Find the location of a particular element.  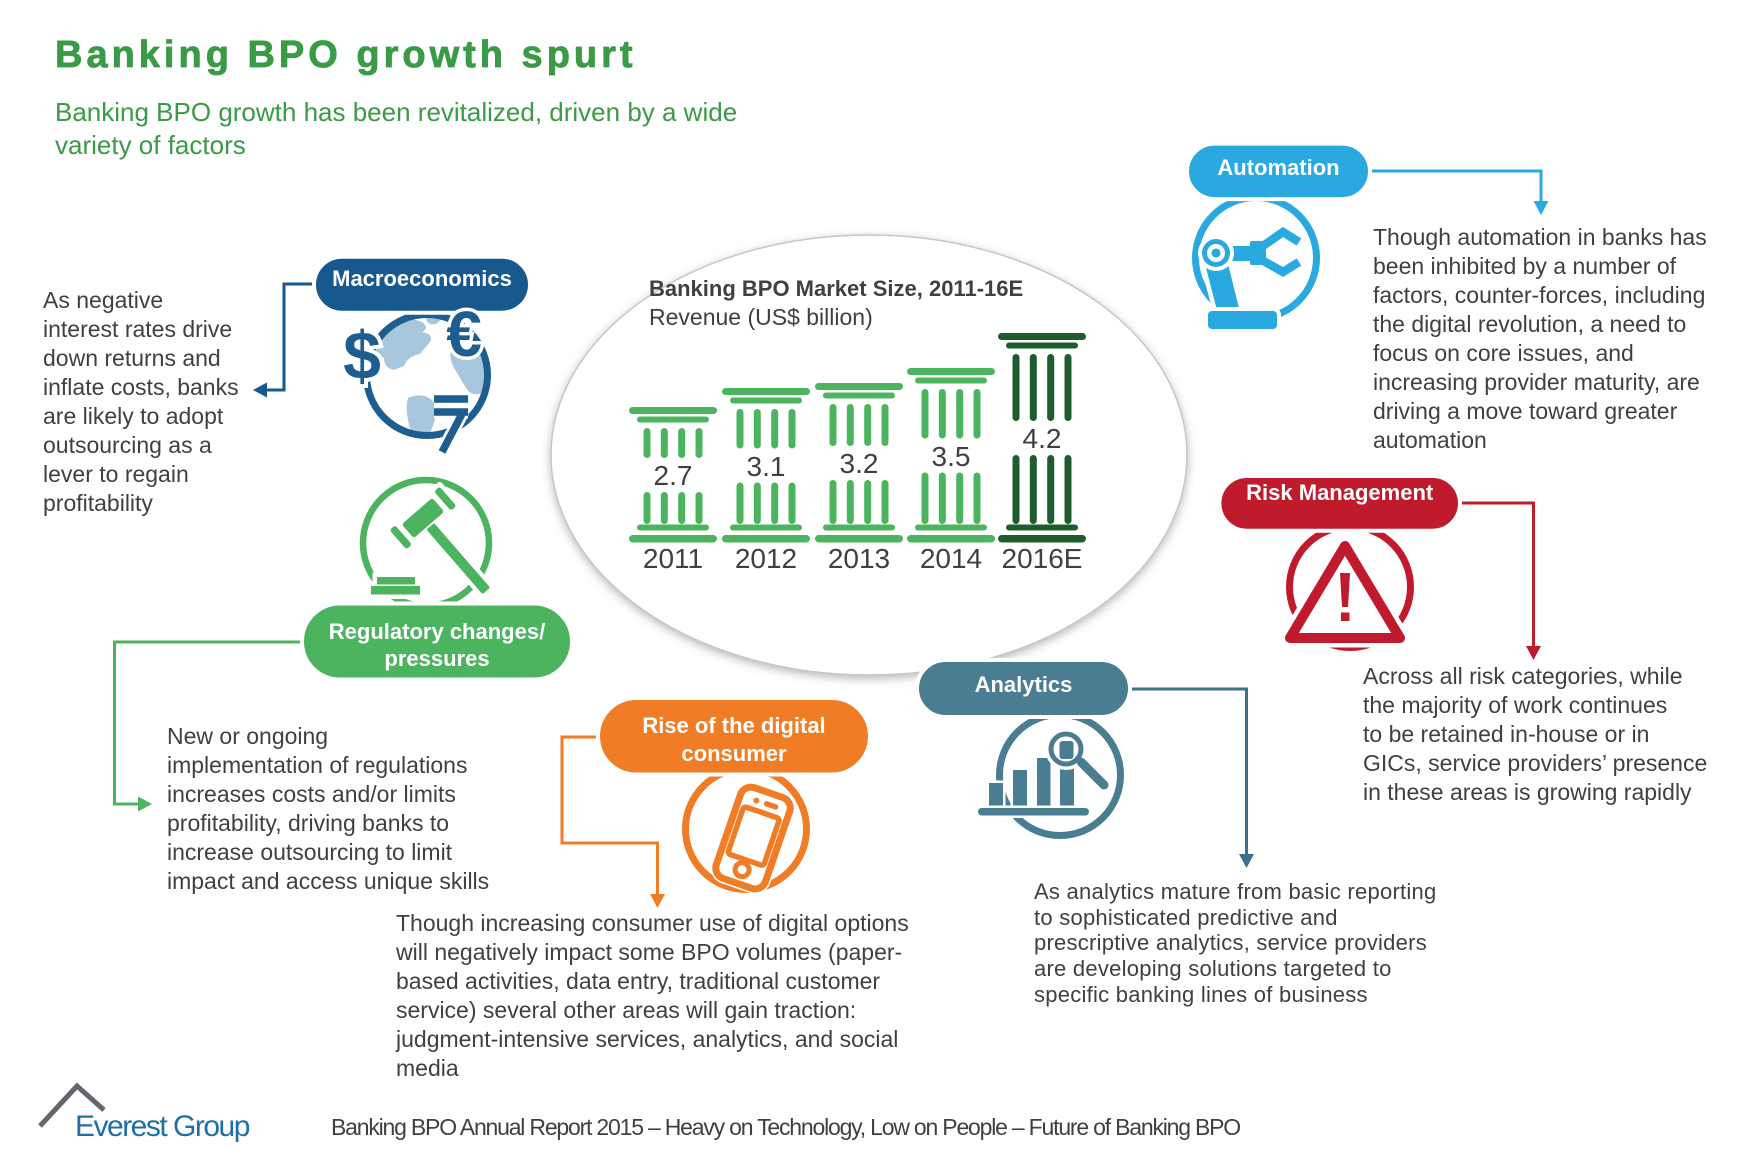

svg-text: Analytics is located at coordinates (1024, 684).